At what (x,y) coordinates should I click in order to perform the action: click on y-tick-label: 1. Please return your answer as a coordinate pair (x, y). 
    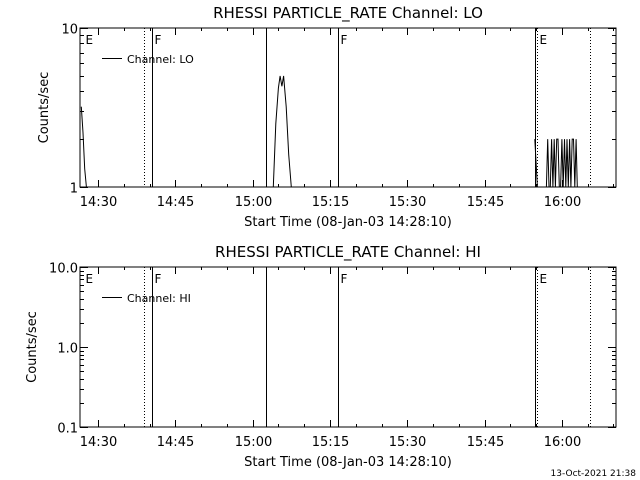
    Looking at the image, I should click on (74, 189).